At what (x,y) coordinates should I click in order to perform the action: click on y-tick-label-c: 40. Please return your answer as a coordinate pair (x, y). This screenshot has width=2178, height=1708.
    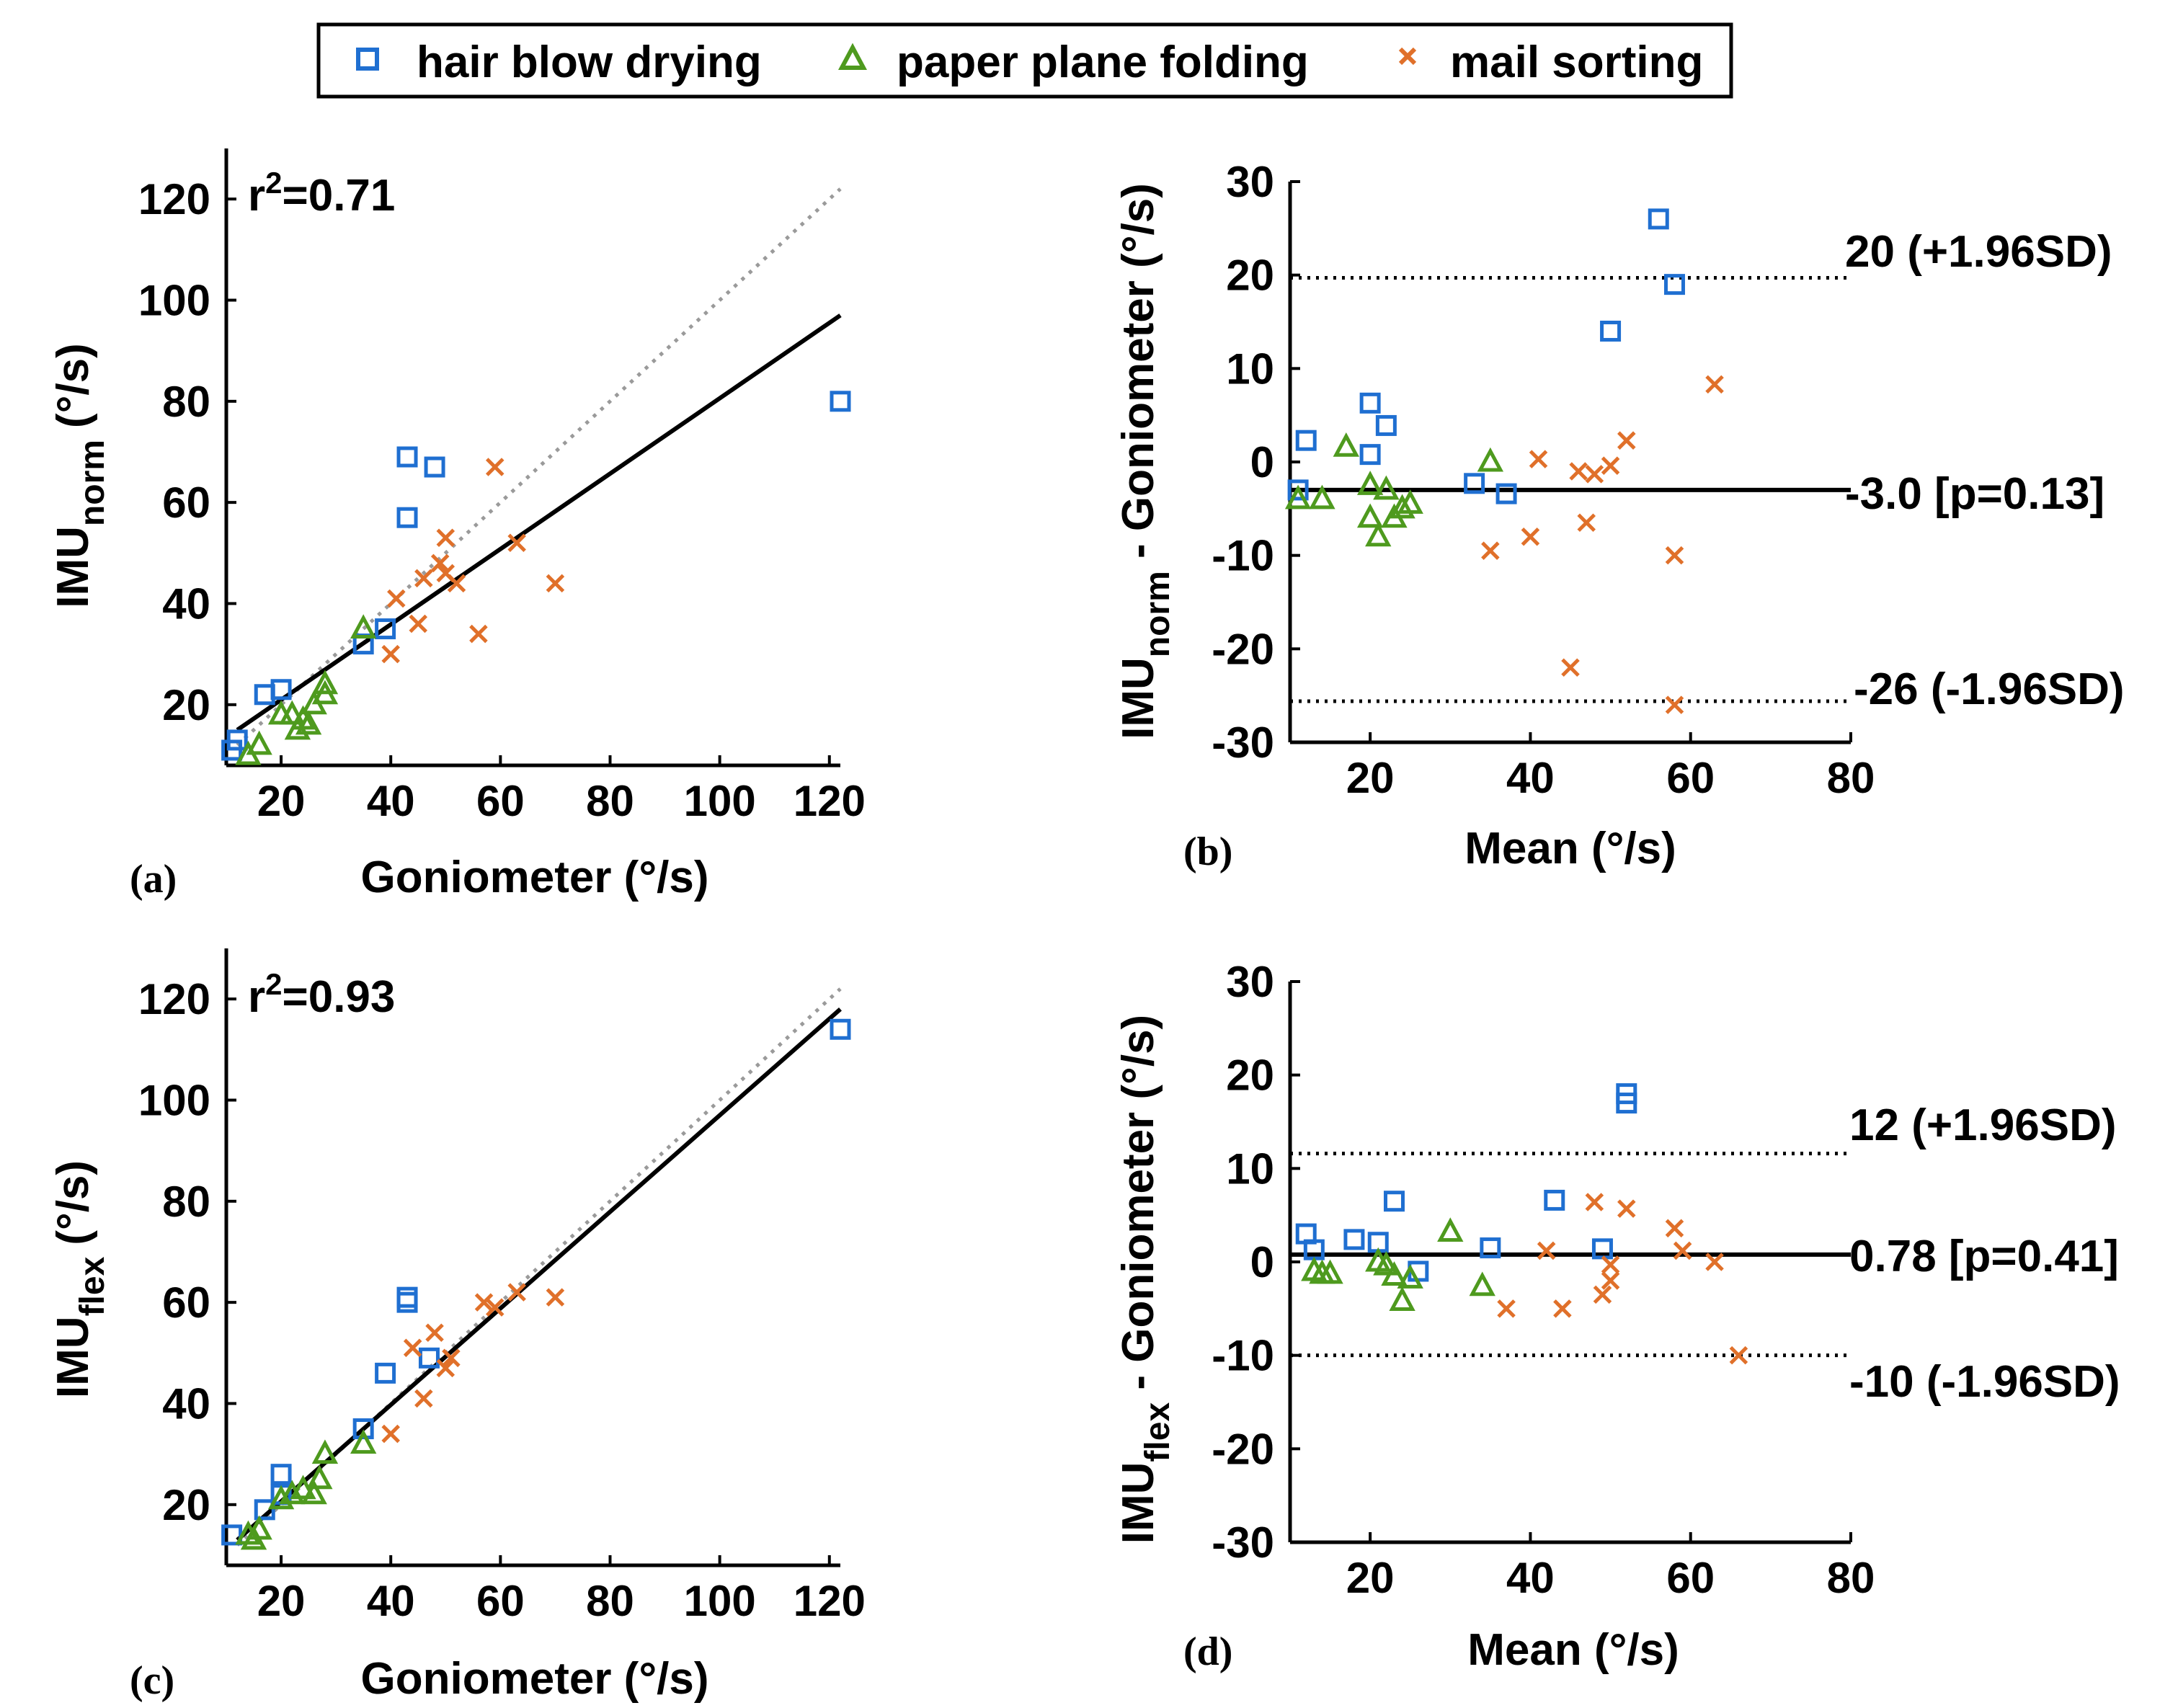
    Looking at the image, I should click on (186, 1404).